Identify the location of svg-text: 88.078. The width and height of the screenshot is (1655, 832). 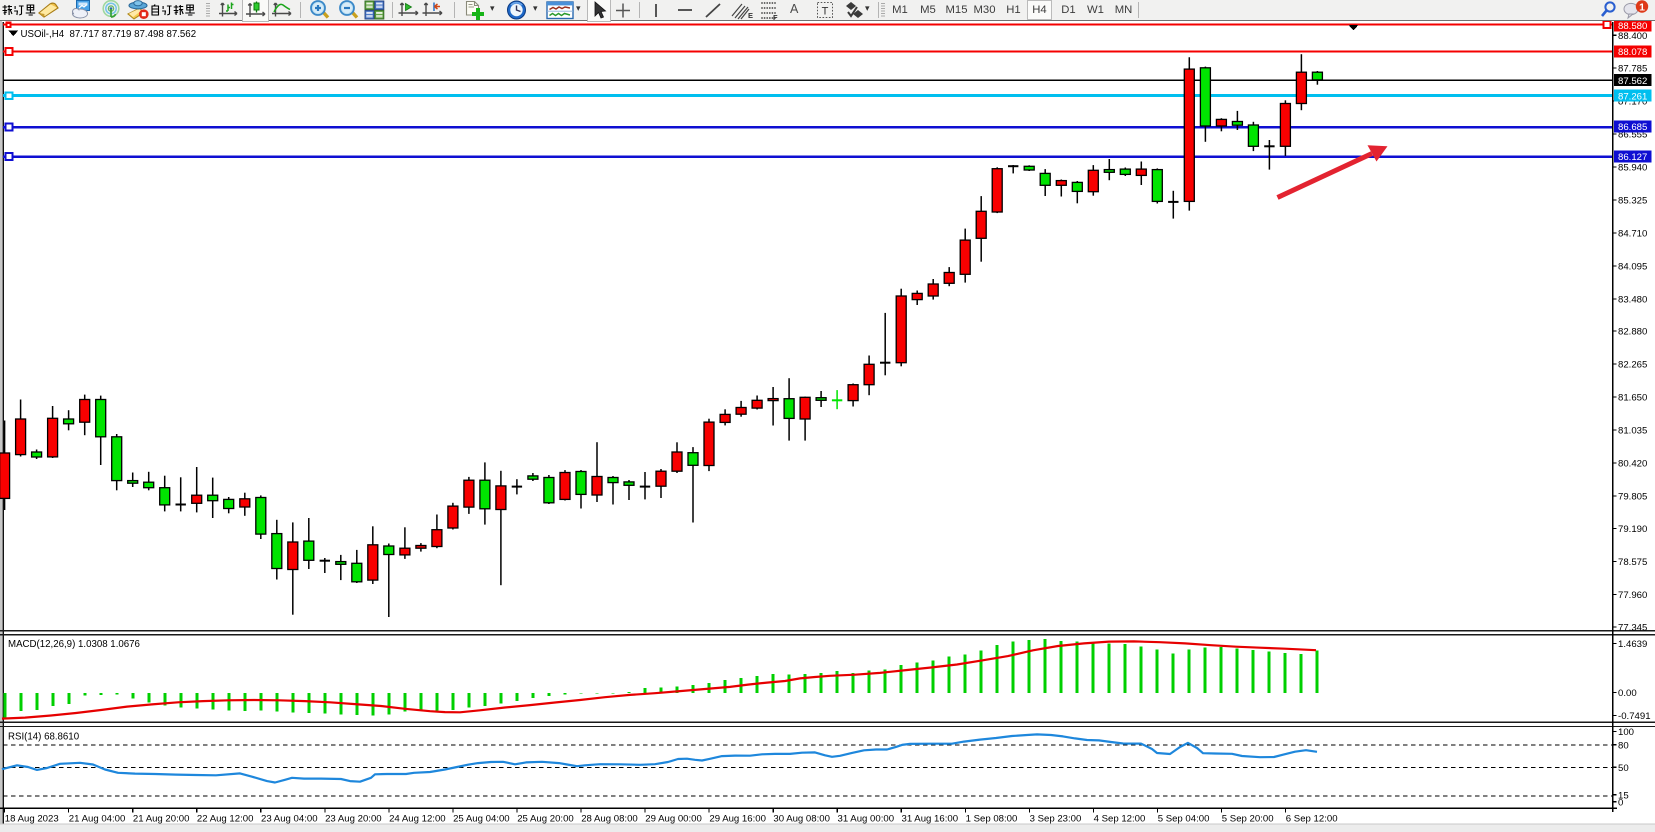
(1632, 52).